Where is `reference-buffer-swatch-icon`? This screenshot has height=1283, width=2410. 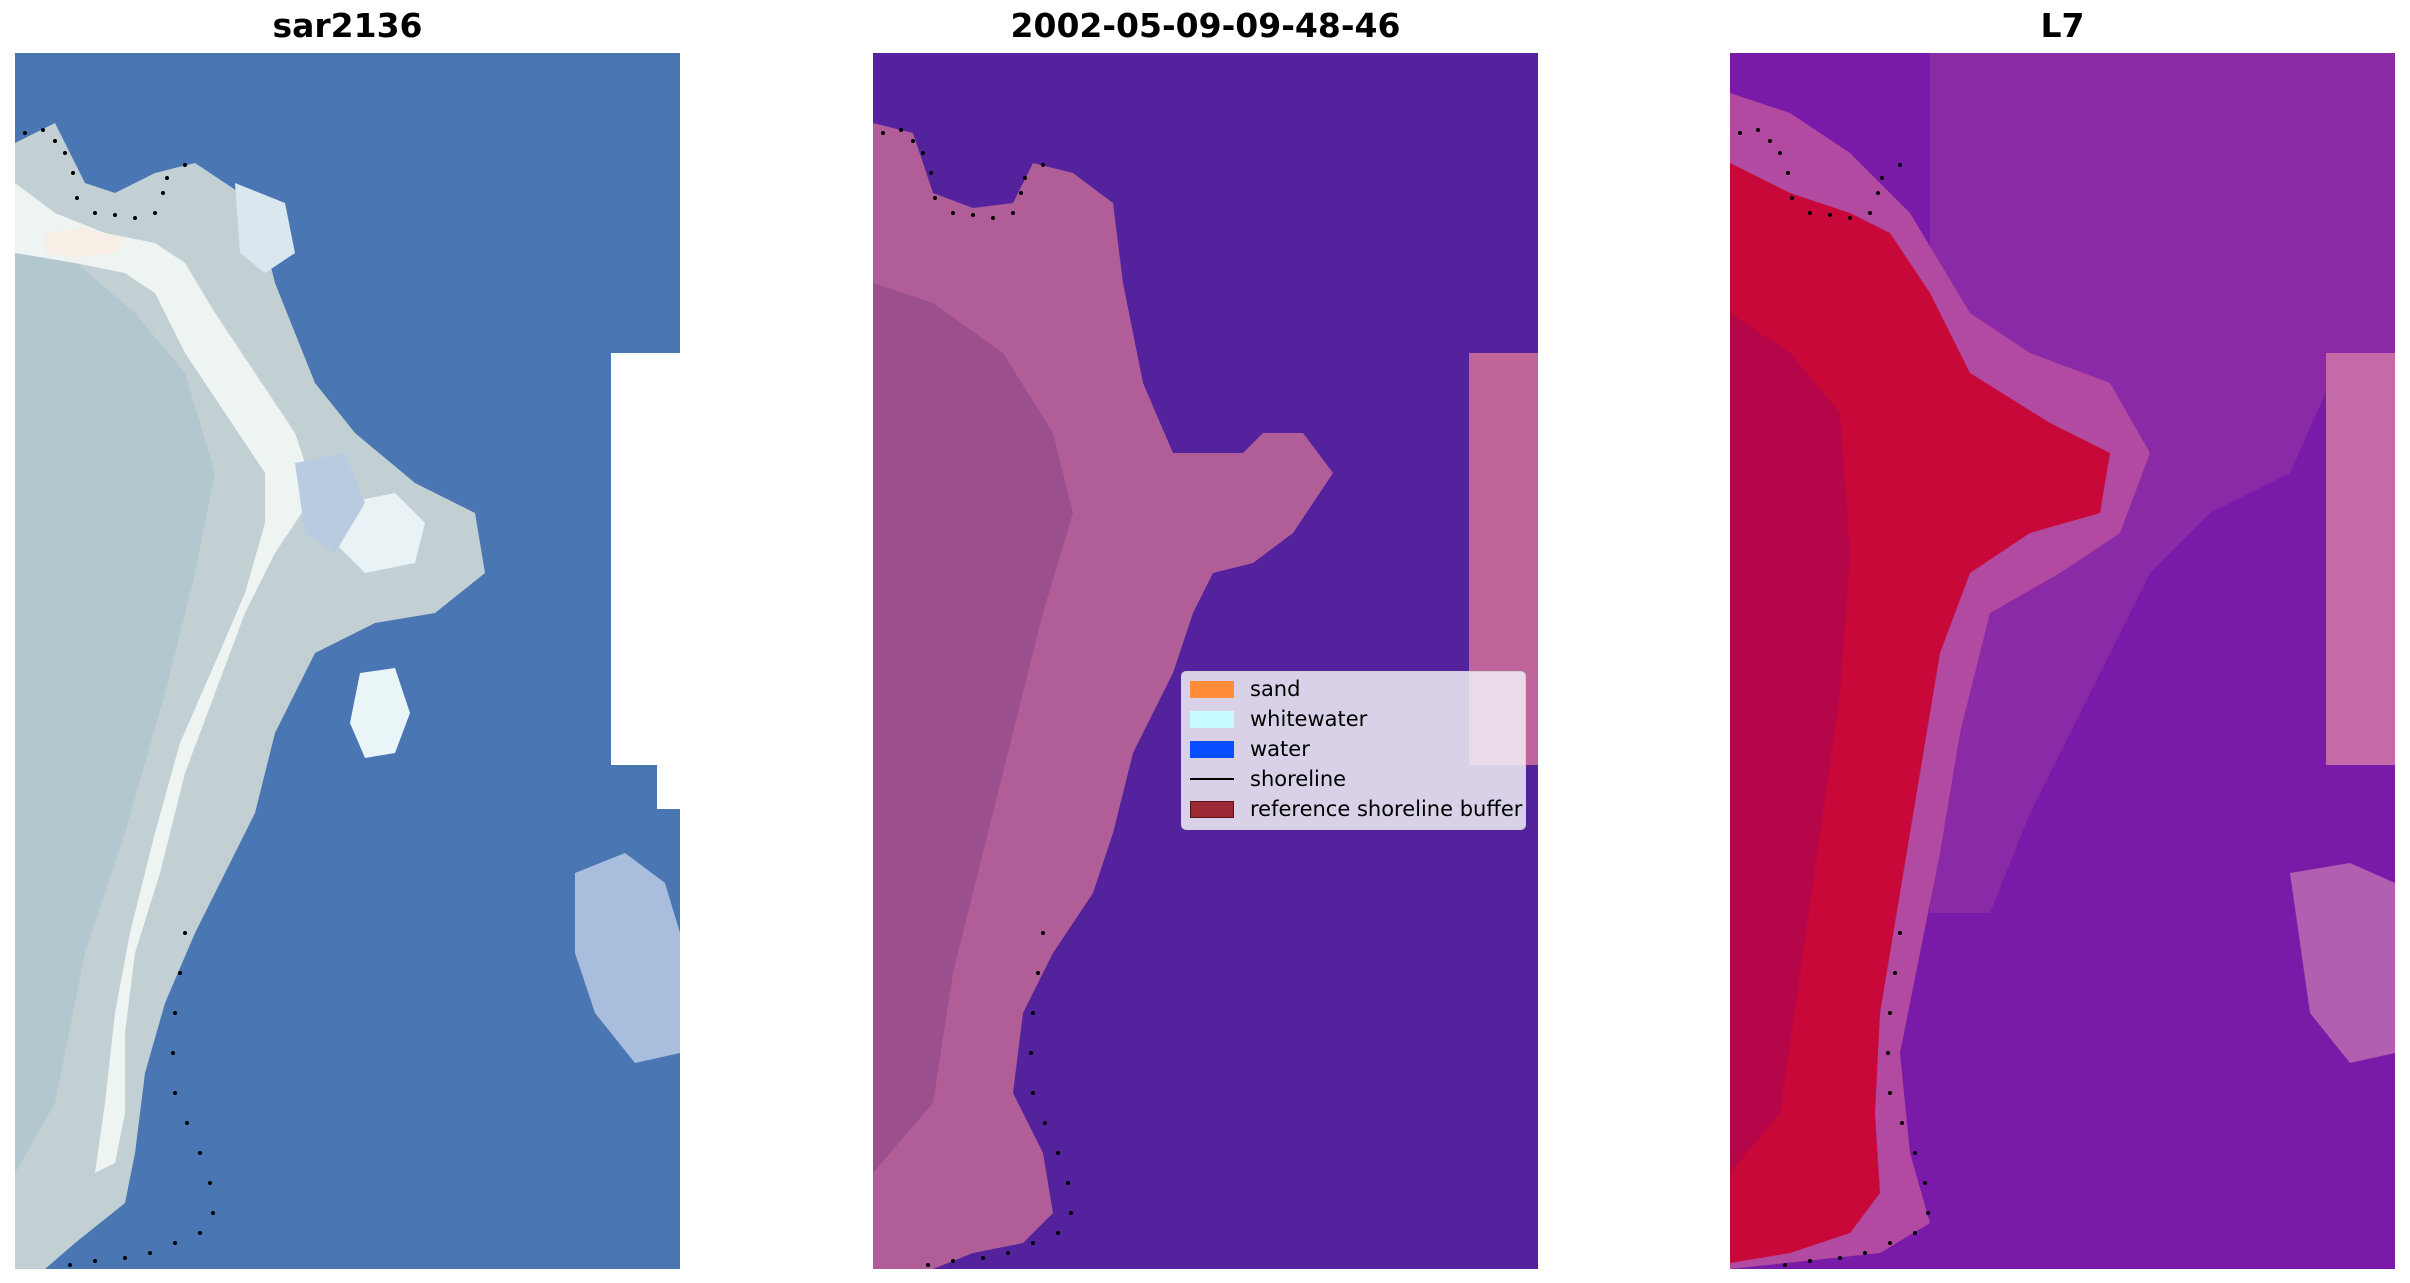 reference-buffer-swatch-icon is located at coordinates (1212, 809).